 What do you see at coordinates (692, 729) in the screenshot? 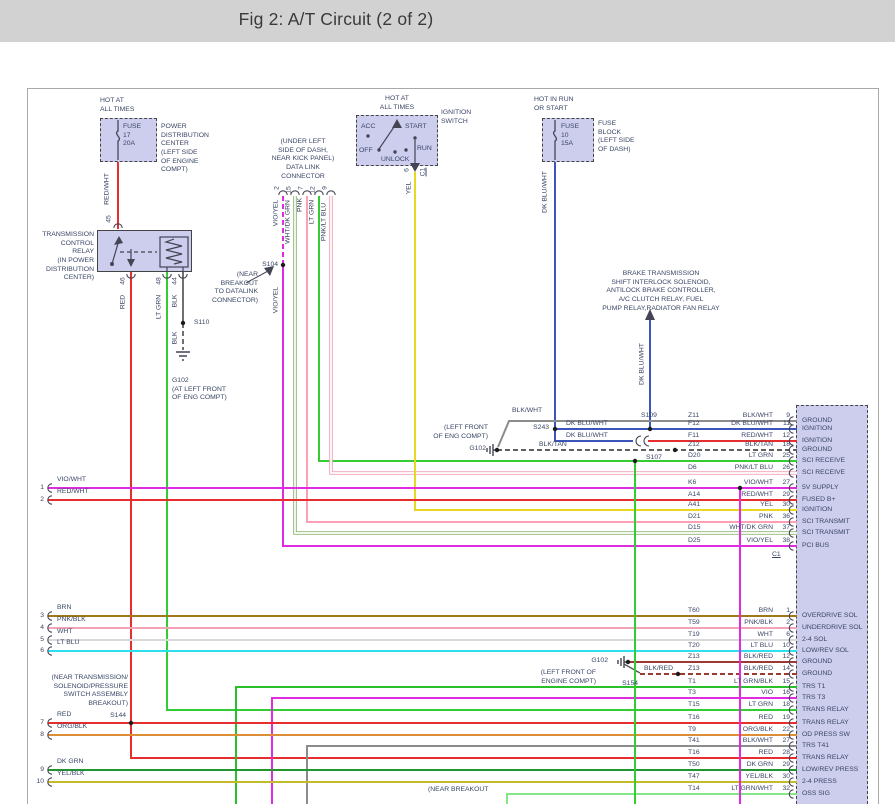
I see `trans-row-code: T9` at bounding box center [692, 729].